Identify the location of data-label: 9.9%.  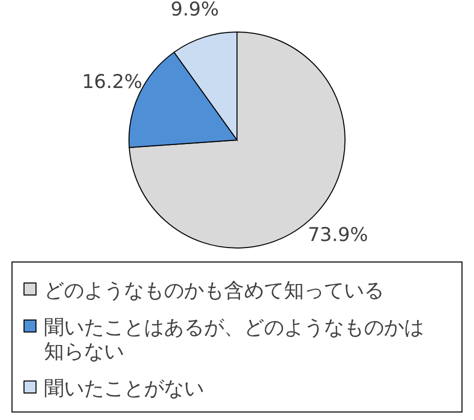
(194, 10).